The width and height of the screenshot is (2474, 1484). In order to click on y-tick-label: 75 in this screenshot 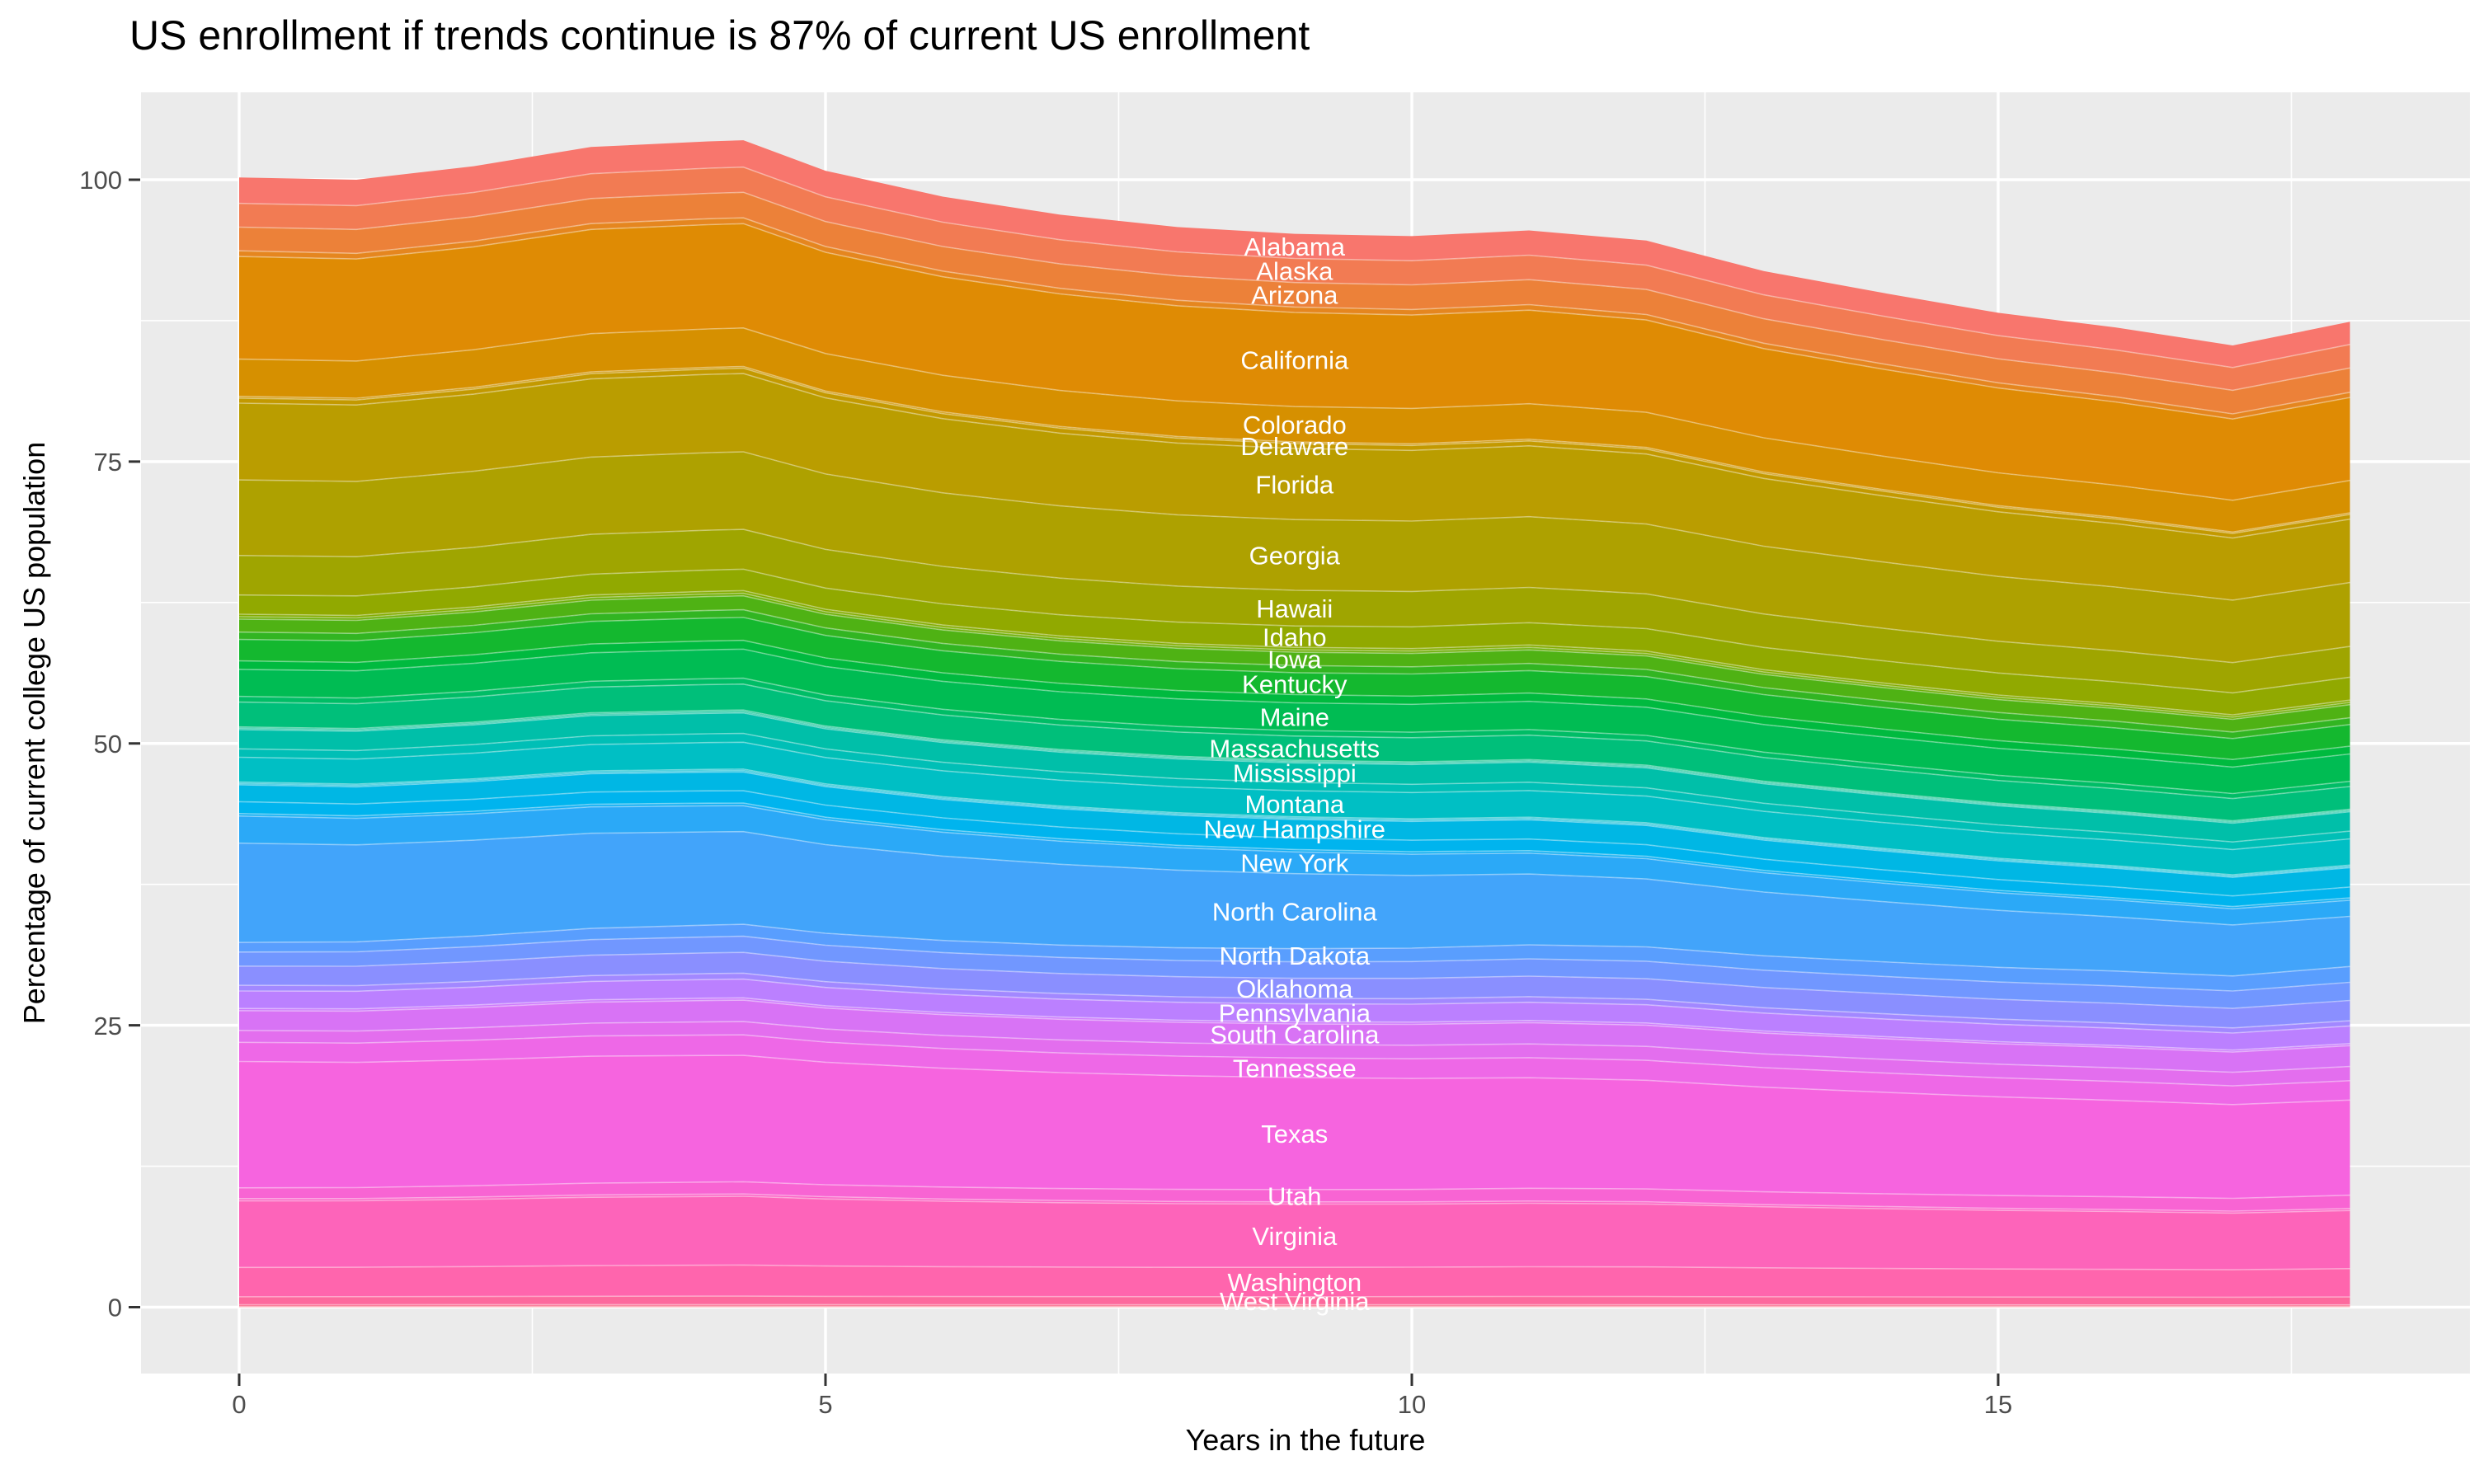, I will do `click(108, 463)`.